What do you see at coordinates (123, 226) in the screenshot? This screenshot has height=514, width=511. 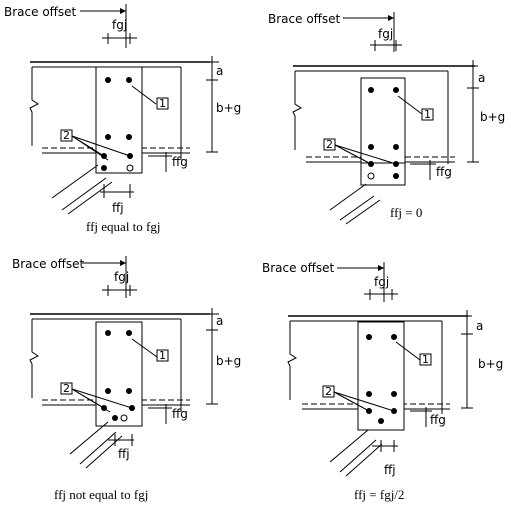 I see `panel-caption: ffj equal to fgj` at bounding box center [123, 226].